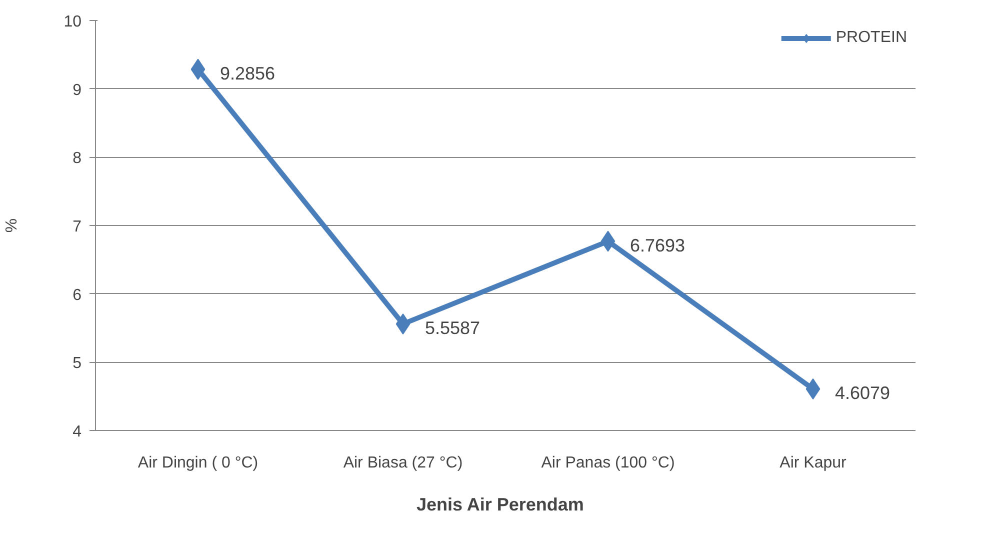 The height and width of the screenshot is (546, 997). Describe the element at coordinates (608, 463) in the screenshot. I see `x-tick-label: Air Panas (100 °C)` at that location.